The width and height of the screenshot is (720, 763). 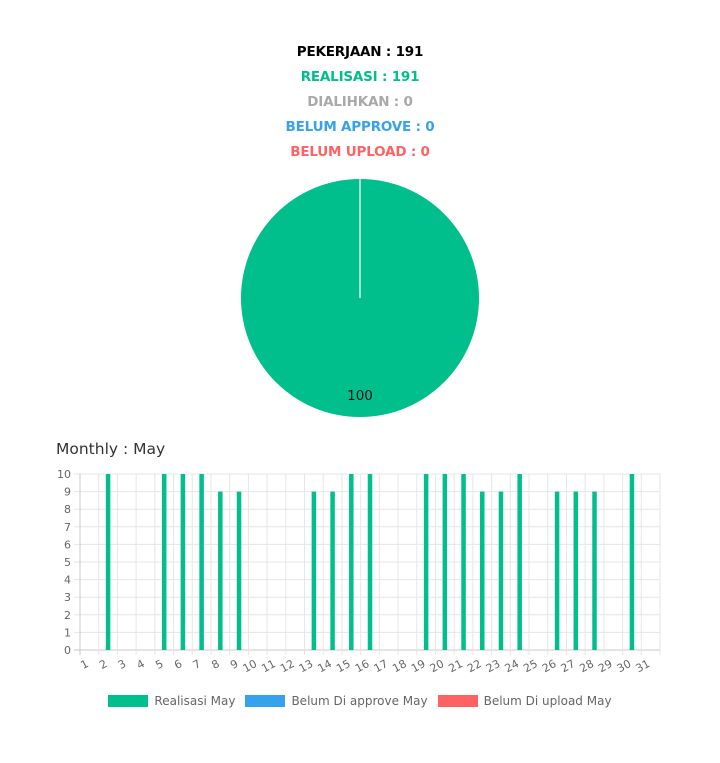 What do you see at coordinates (360, 127) in the screenshot?
I see `belum-approve-count: BELUM APPROVE : 0` at bounding box center [360, 127].